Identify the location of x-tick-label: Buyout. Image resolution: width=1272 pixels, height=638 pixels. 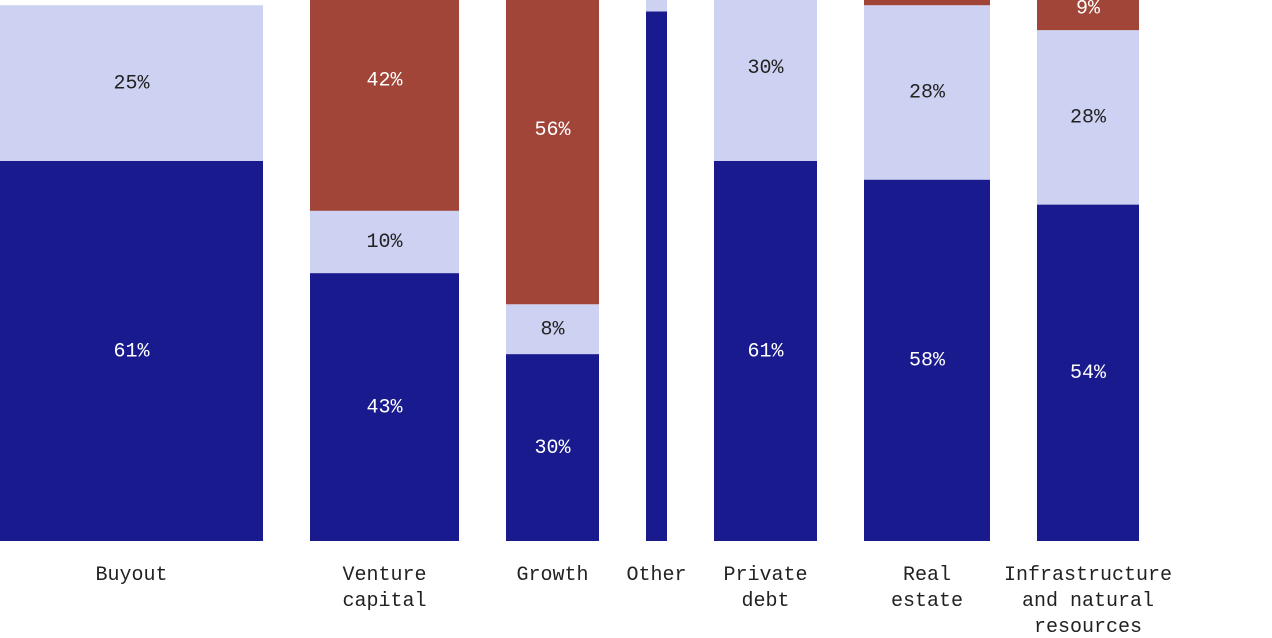
(131, 575).